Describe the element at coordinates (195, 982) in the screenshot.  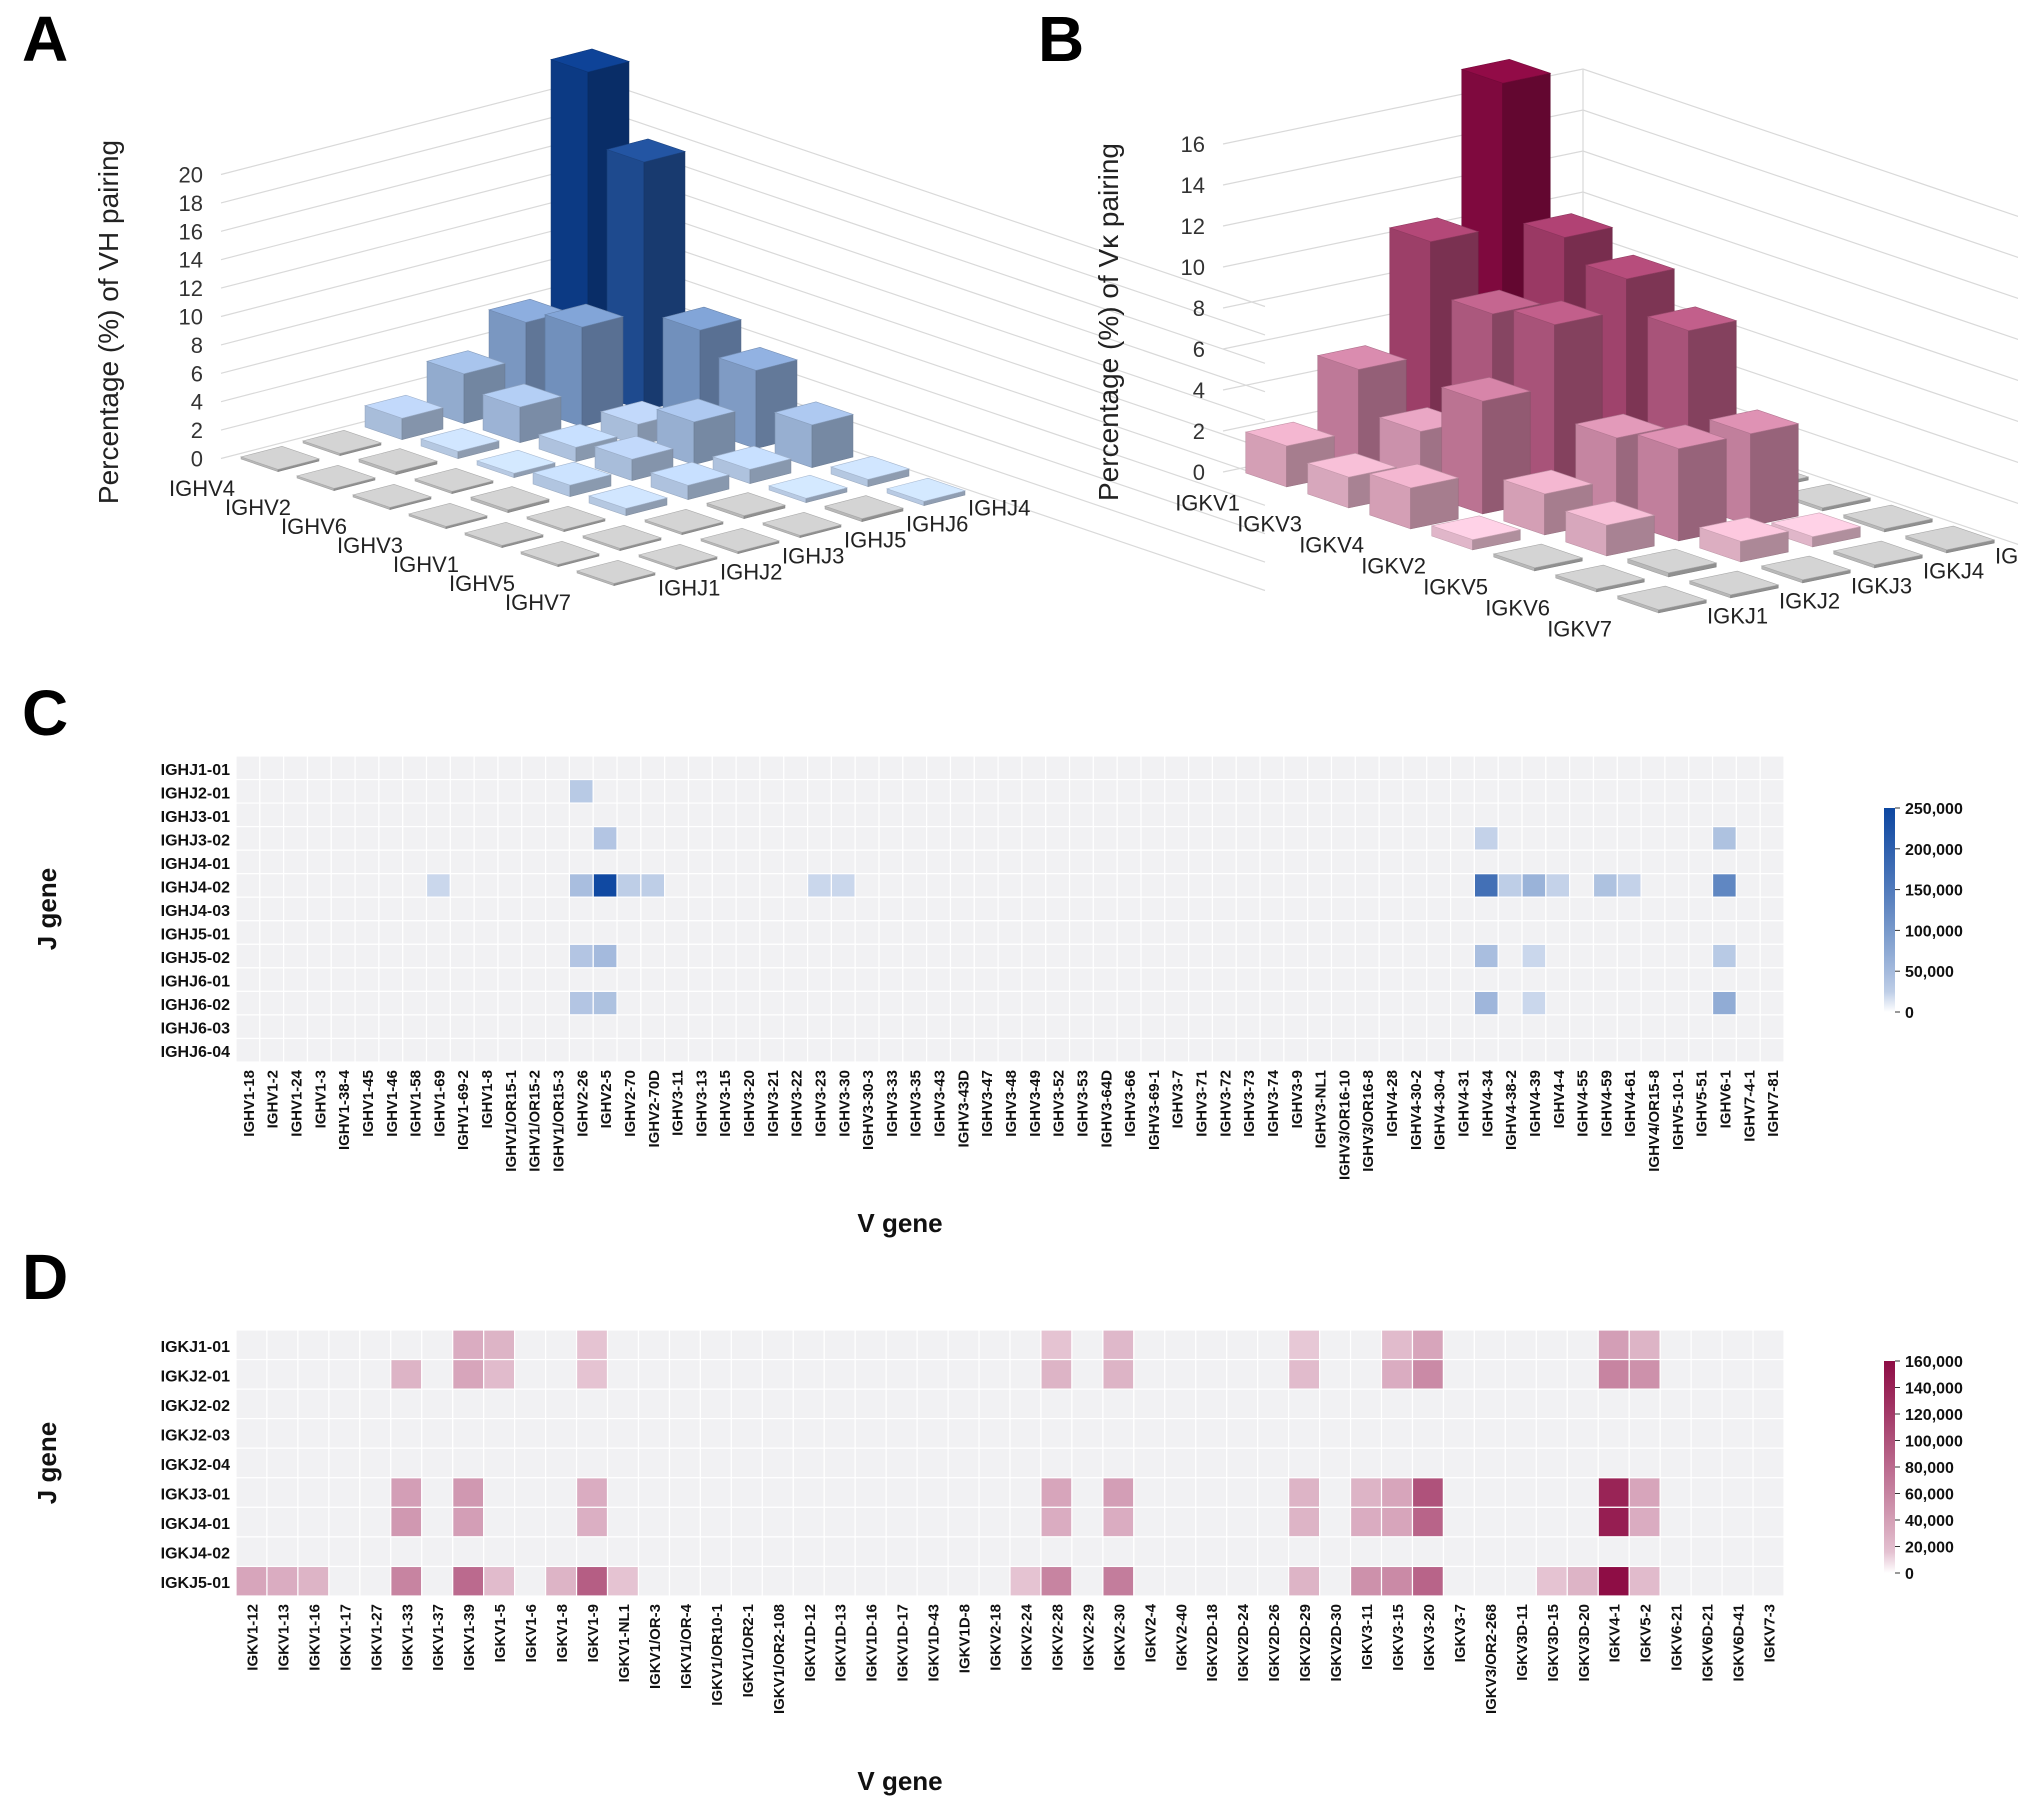
I see `row-label: IGHJ6-01` at that location.